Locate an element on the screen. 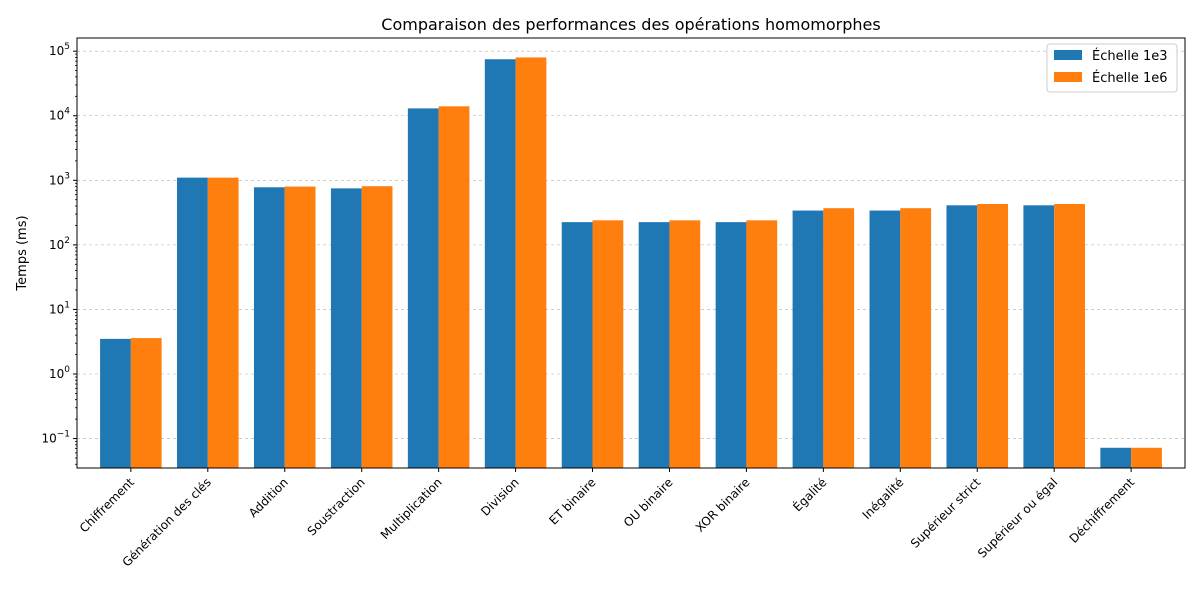  bar-echelle-1e6-superieur-ou-egal is located at coordinates (1069, 336).